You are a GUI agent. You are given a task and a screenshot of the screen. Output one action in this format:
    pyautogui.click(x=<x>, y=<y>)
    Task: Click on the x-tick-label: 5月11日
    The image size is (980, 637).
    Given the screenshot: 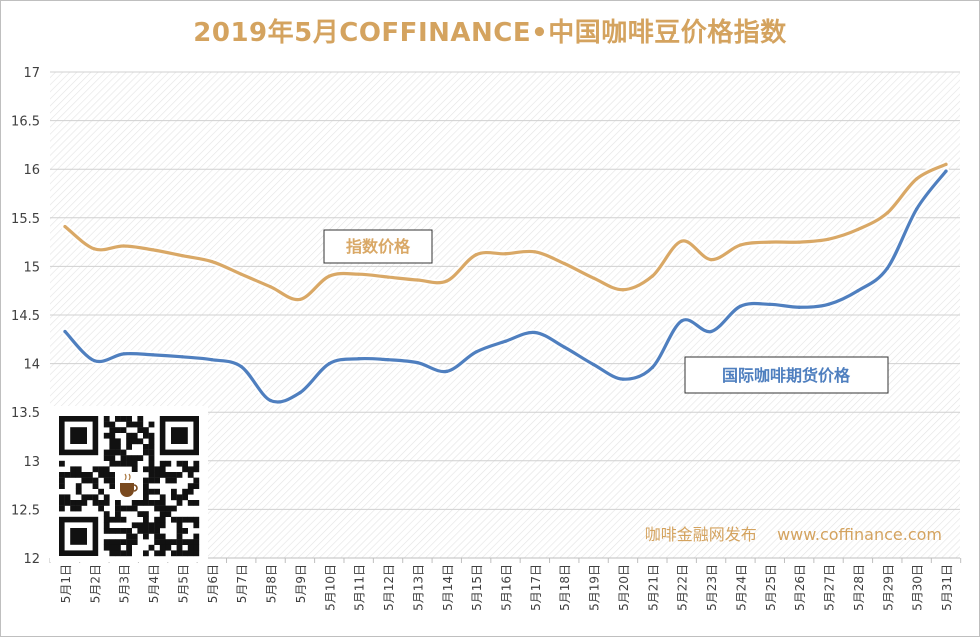 What is the action you would take?
    pyautogui.click(x=360, y=587)
    